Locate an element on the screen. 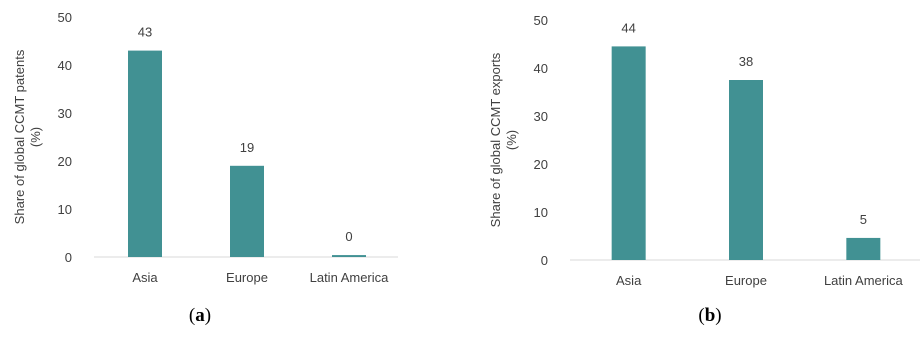  chart-a-ytick-label: 50 is located at coordinates (65, 17).